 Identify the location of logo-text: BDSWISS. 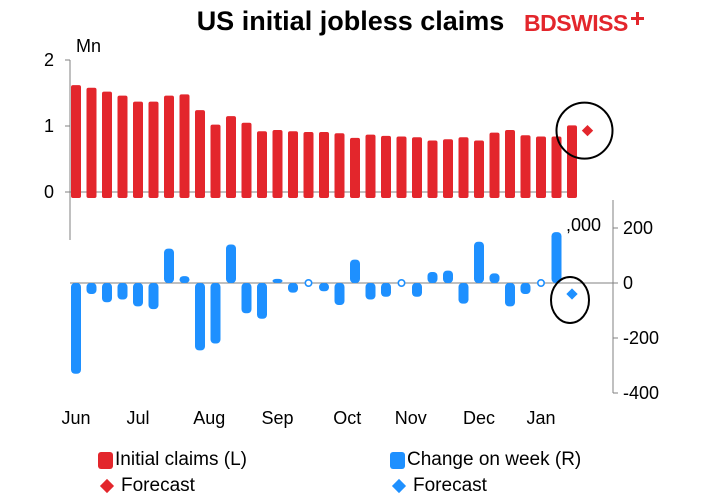
(576, 22).